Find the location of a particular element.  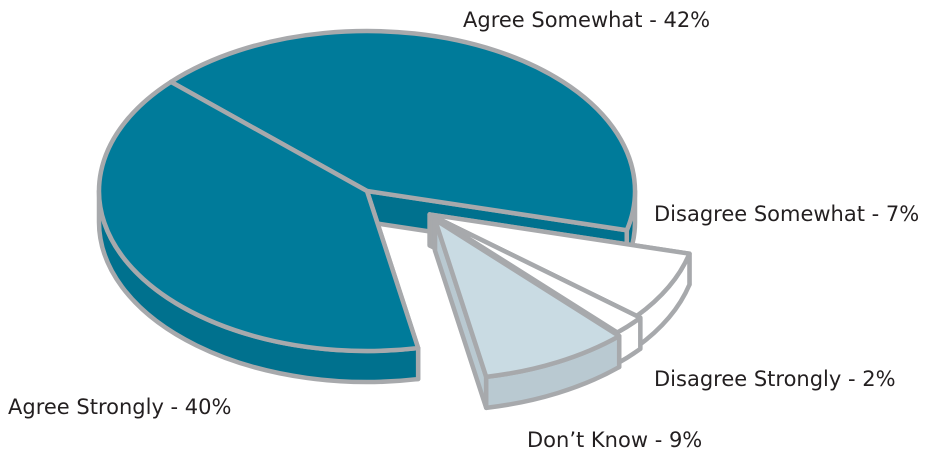

data-label-disagree-strongly: Disagree Strongly - 2% is located at coordinates (775, 379).